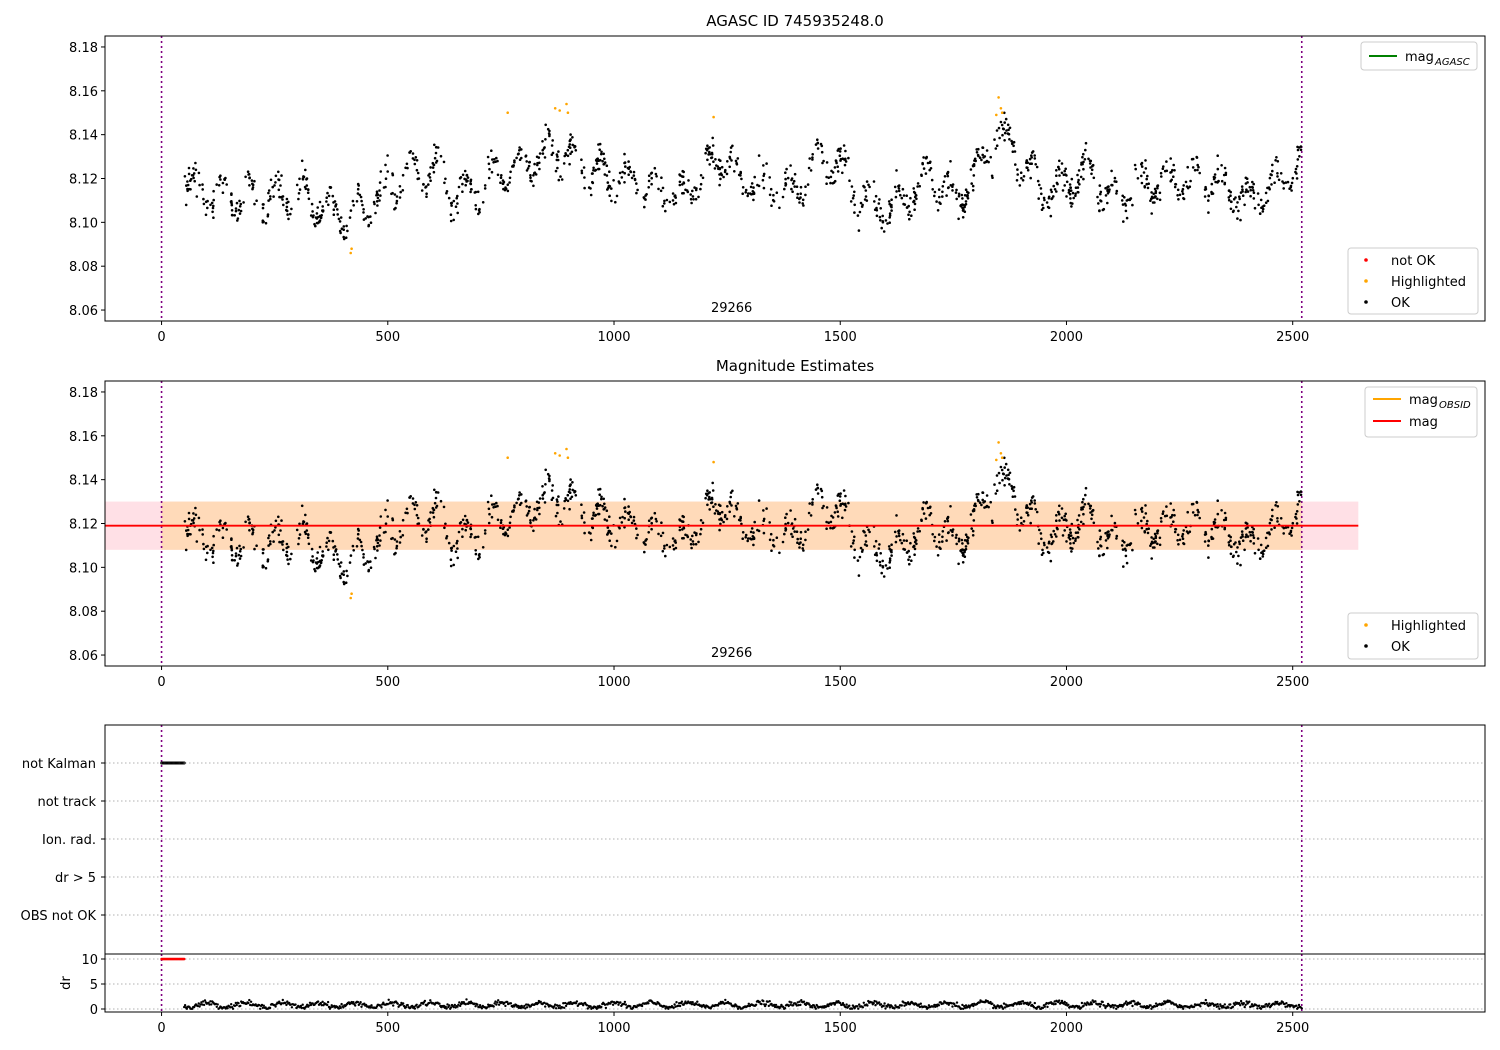 The width and height of the screenshot is (1500, 1050). Describe the element at coordinates (1366, 281) in the screenshot. I see `legend-point-swatch` at that location.